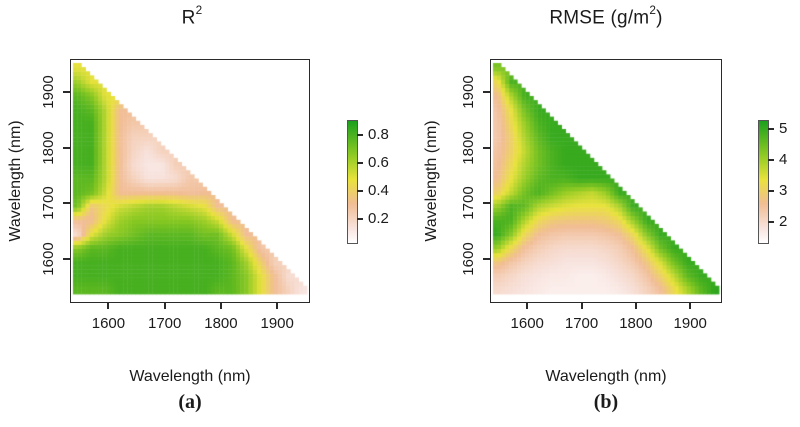 The width and height of the screenshot is (800, 427). What do you see at coordinates (378, 218) in the screenshot?
I see `colorbar-tick-label-a: 0.2` at bounding box center [378, 218].